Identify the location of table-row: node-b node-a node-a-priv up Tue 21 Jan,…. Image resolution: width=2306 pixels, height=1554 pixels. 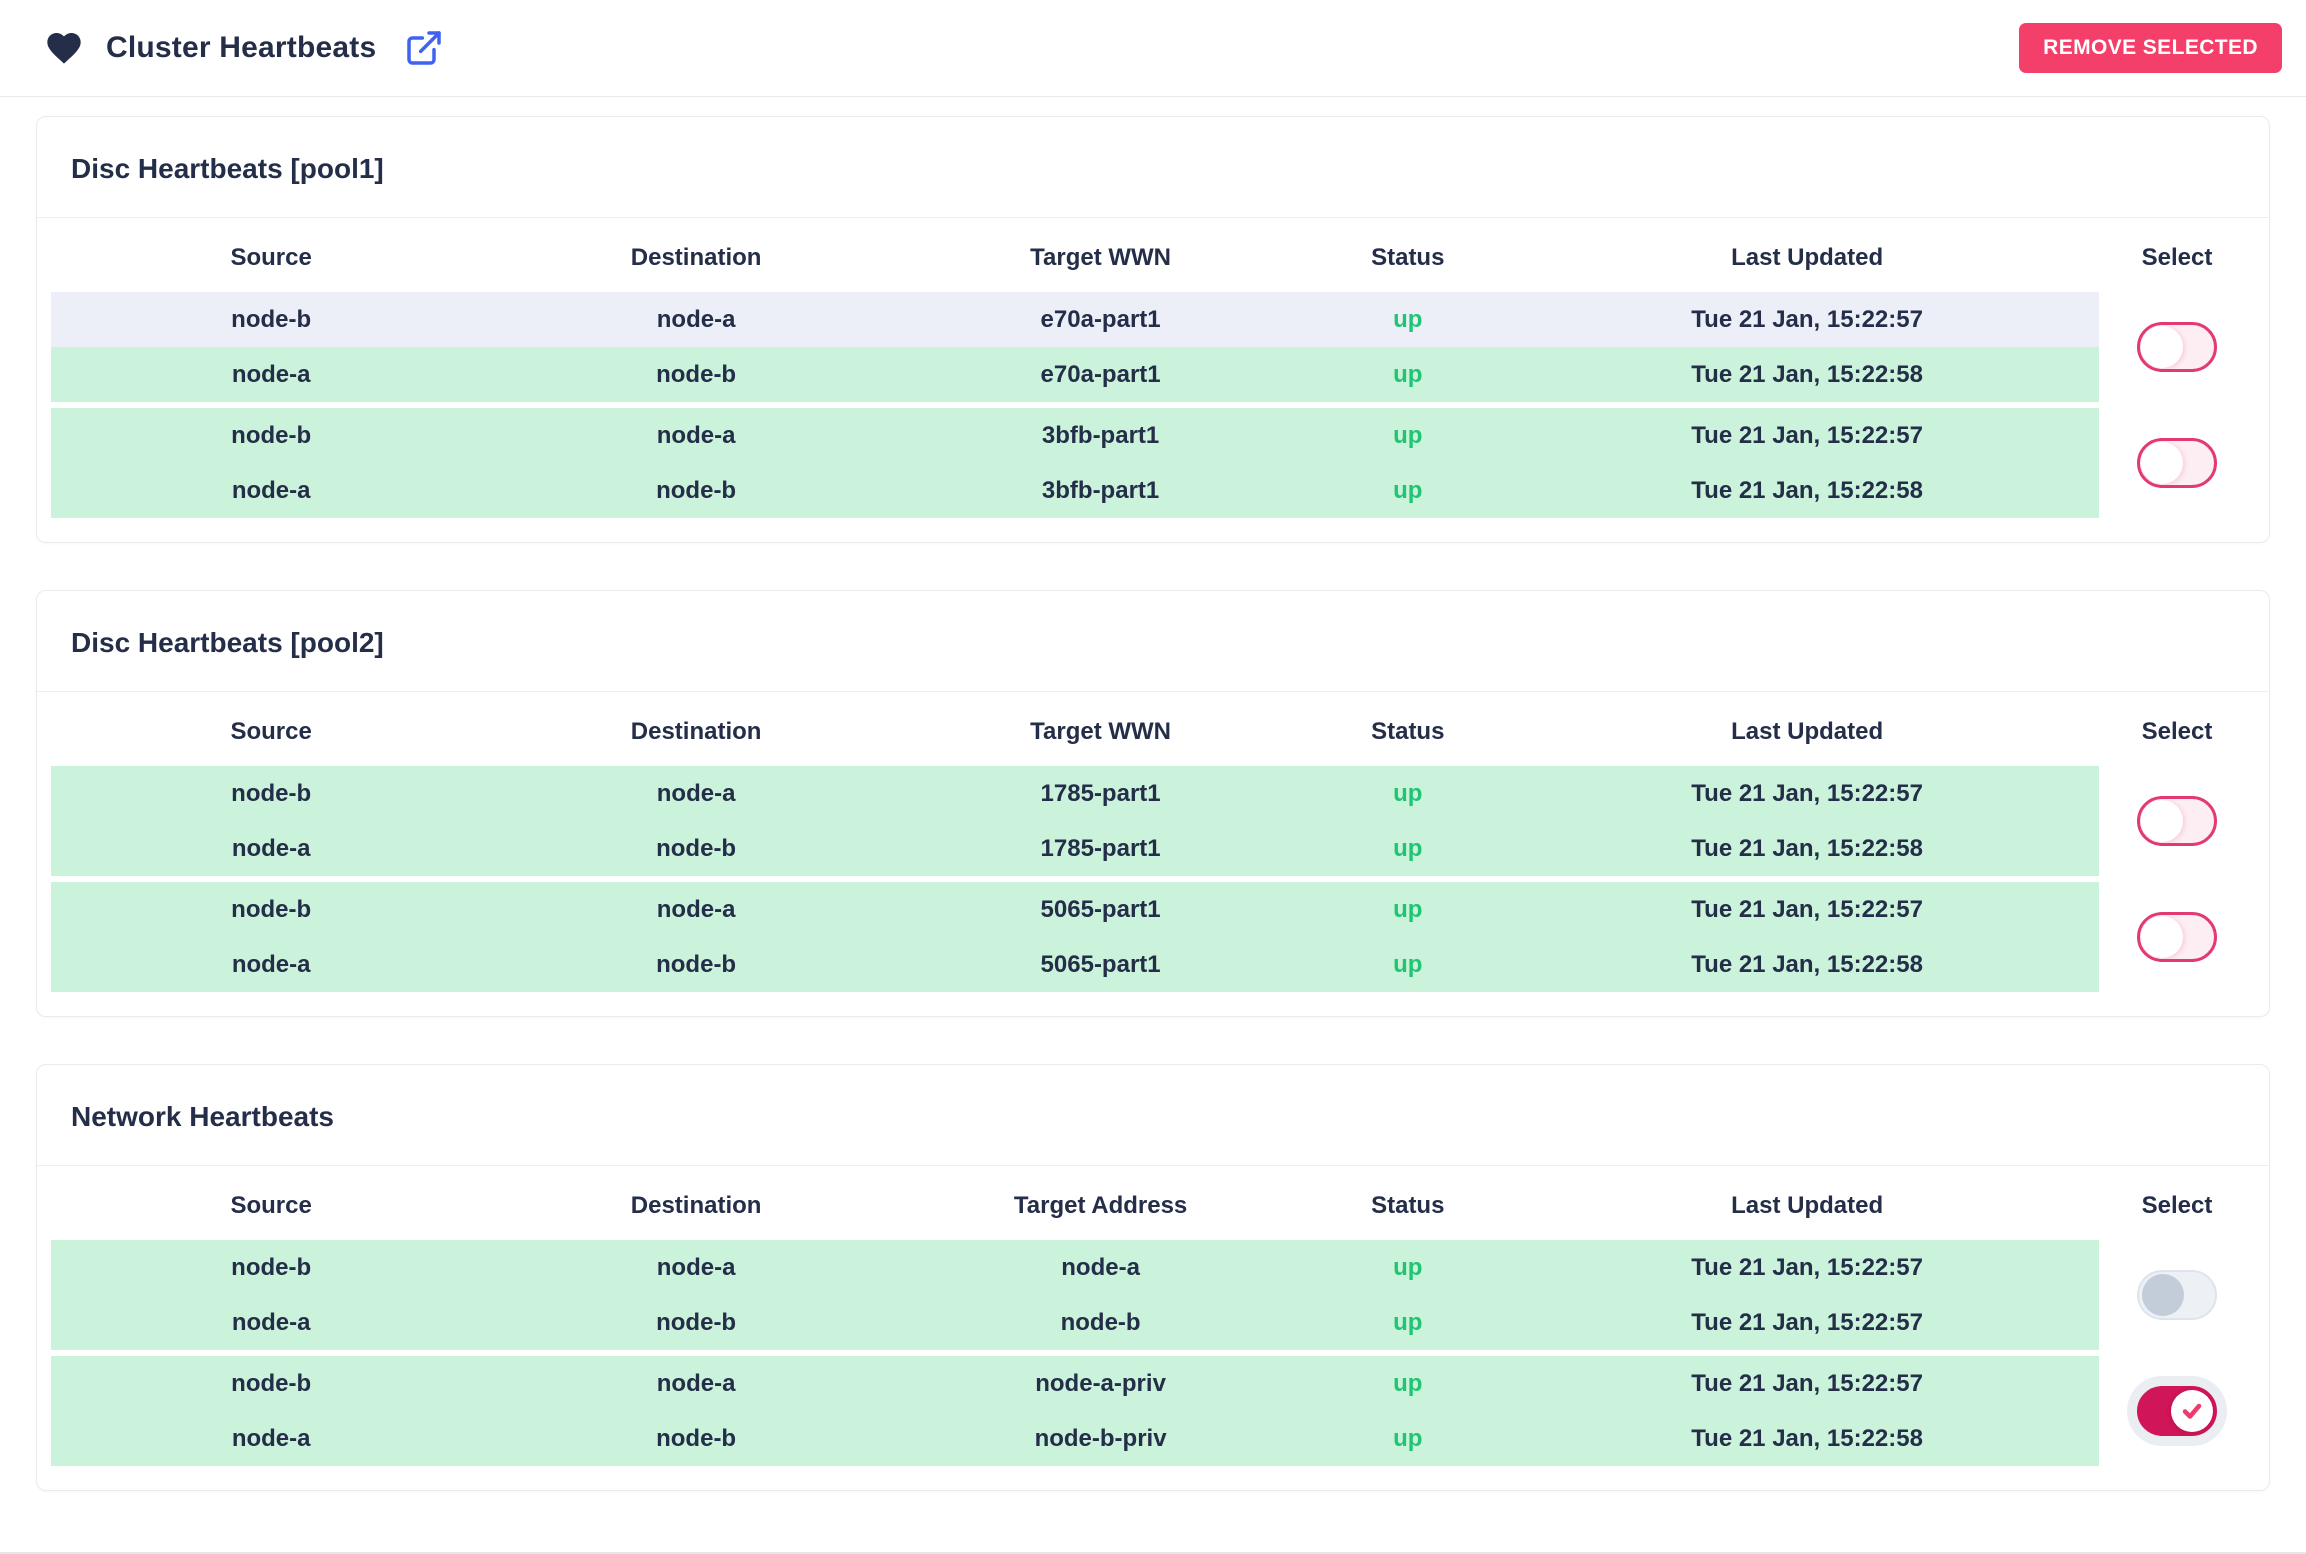
(1075, 1383).